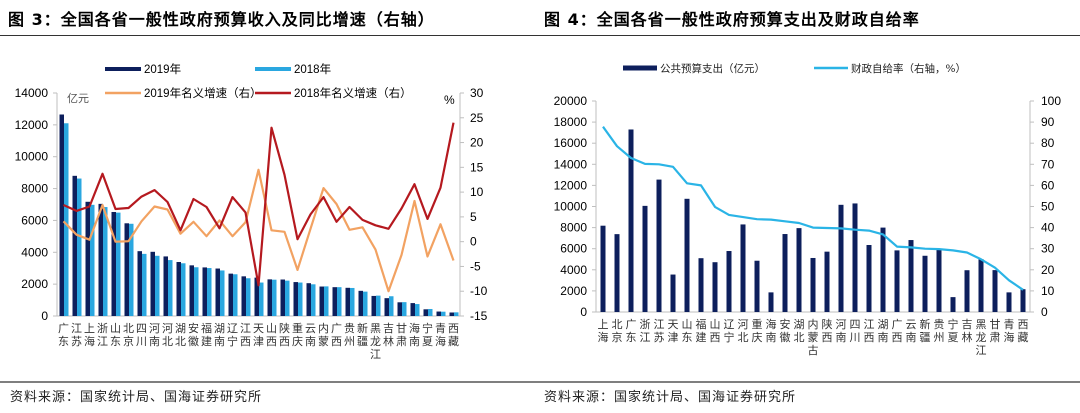  Describe the element at coordinates (312, 69) in the screenshot. I see `legend-label: 2018年` at that location.